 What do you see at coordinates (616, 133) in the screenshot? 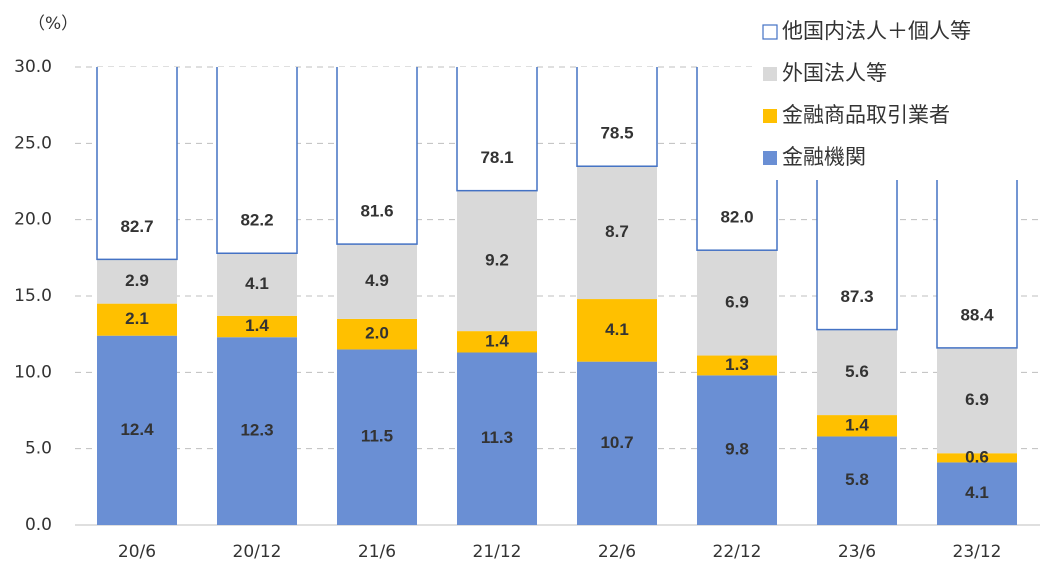
I see `value-label: 78.5` at bounding box center [616, 133].